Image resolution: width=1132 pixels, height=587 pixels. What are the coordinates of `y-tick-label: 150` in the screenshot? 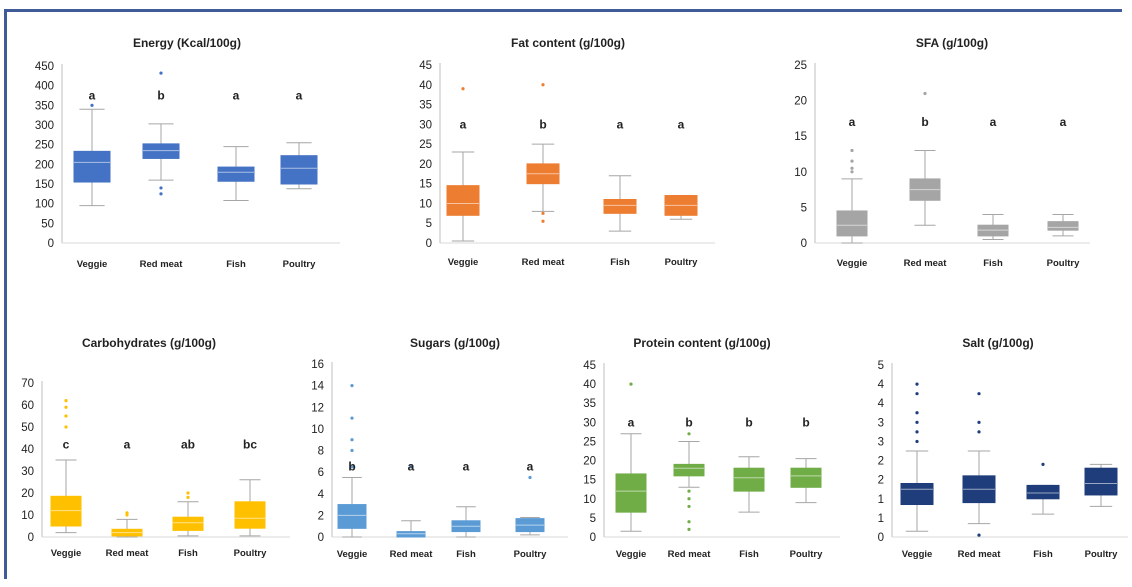 It's located at (44, 185).